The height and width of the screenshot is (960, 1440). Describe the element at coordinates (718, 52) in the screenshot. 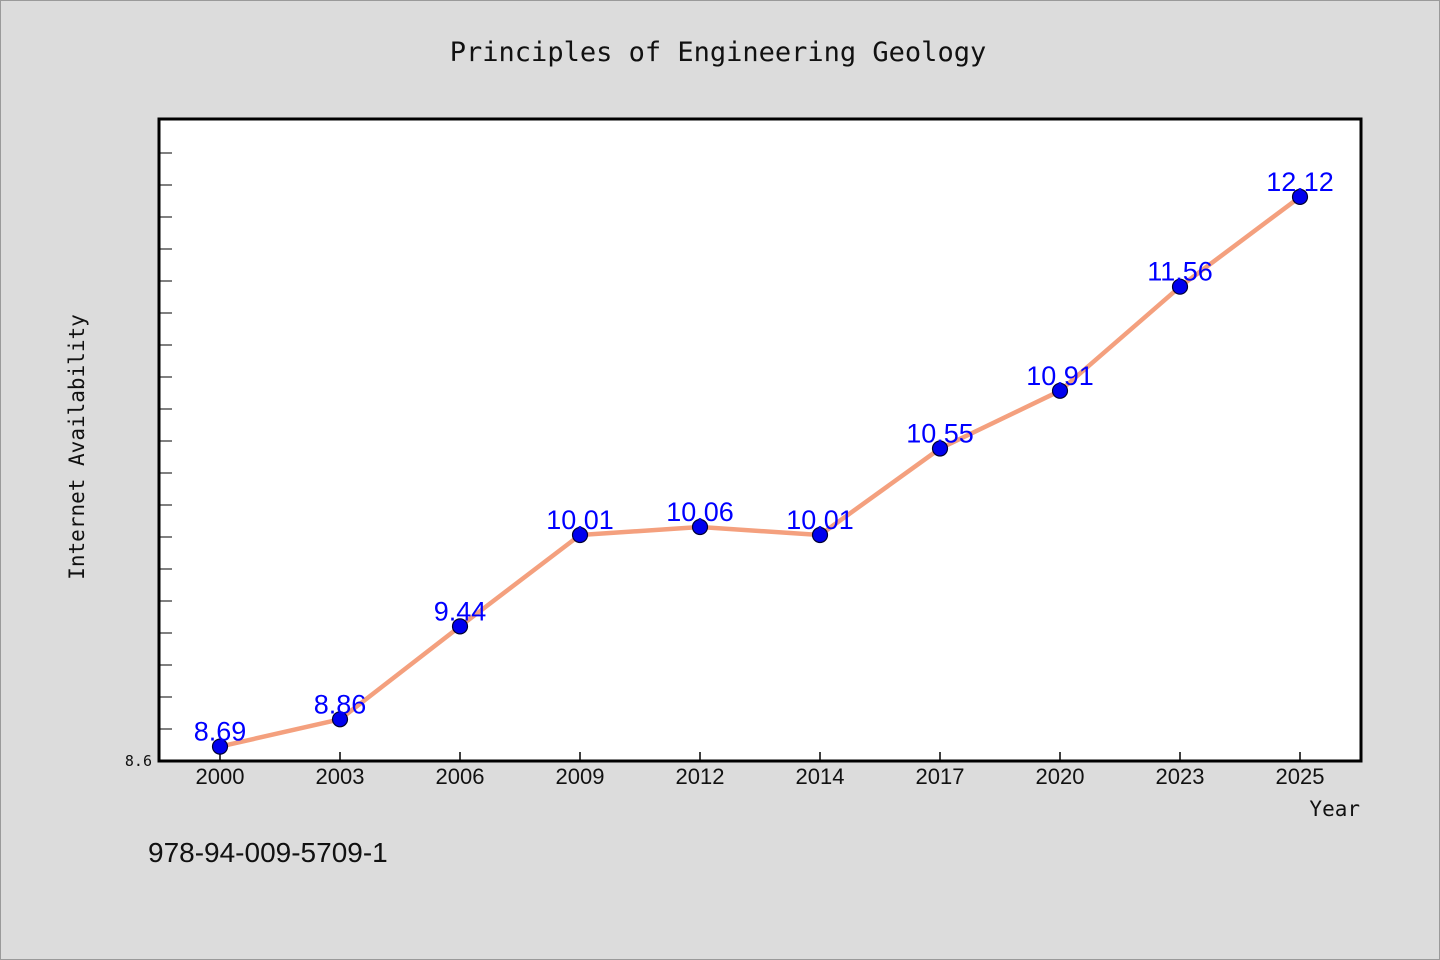

I see `chart-title: Principles of Engineering Geology` at that location.